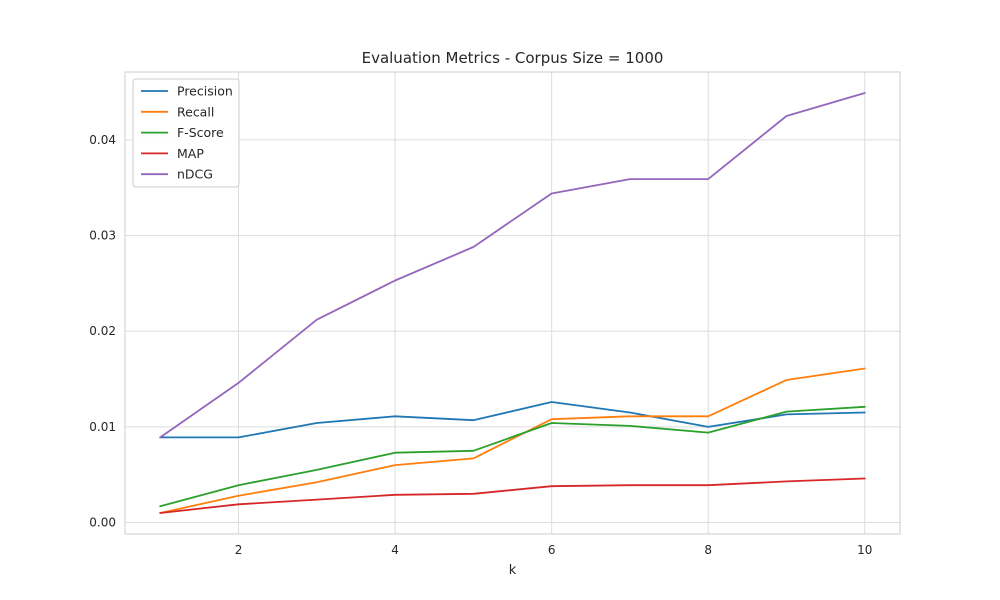 The height and width of the screenshot is (600, 1000). I want to click on x-axis-label: k, so click(513, 570).